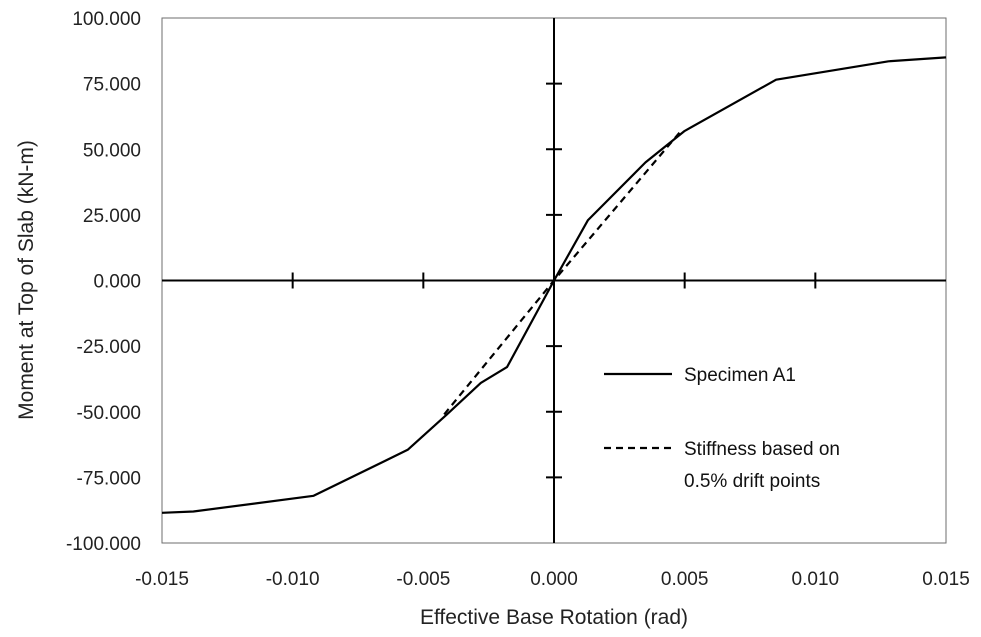  What do you see at coordinates (162, 579) in the screenshot?
I see `x-tick-label: -0.015` at bounding box center [162, 579].